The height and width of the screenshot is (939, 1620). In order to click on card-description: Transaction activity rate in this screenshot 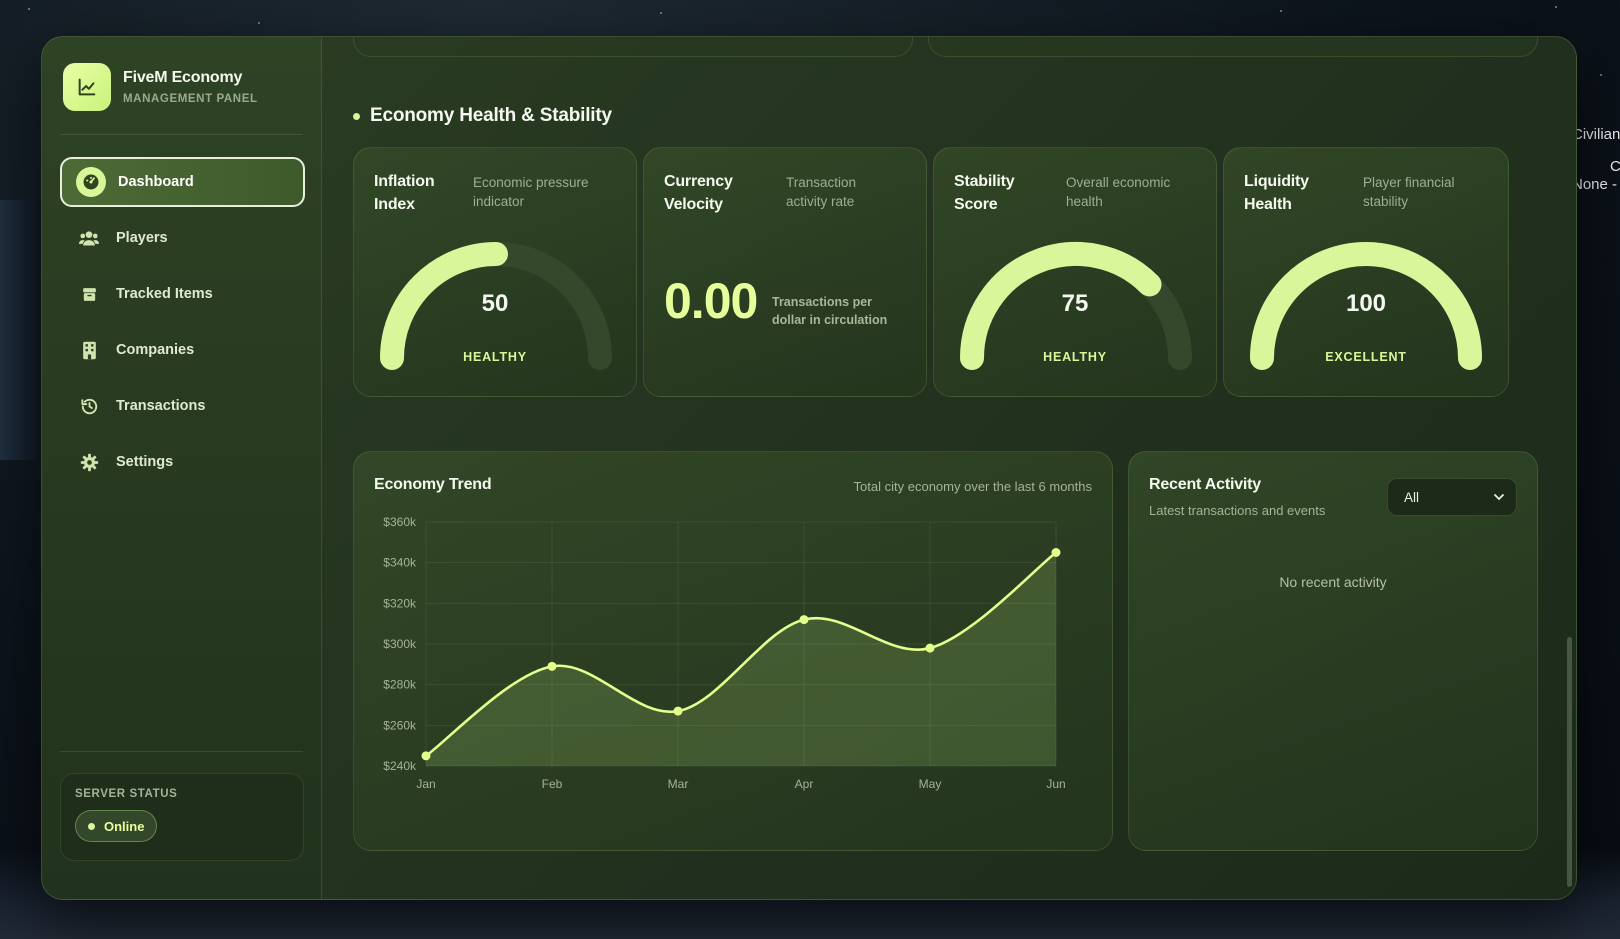, I will do `click(821, 192)`.